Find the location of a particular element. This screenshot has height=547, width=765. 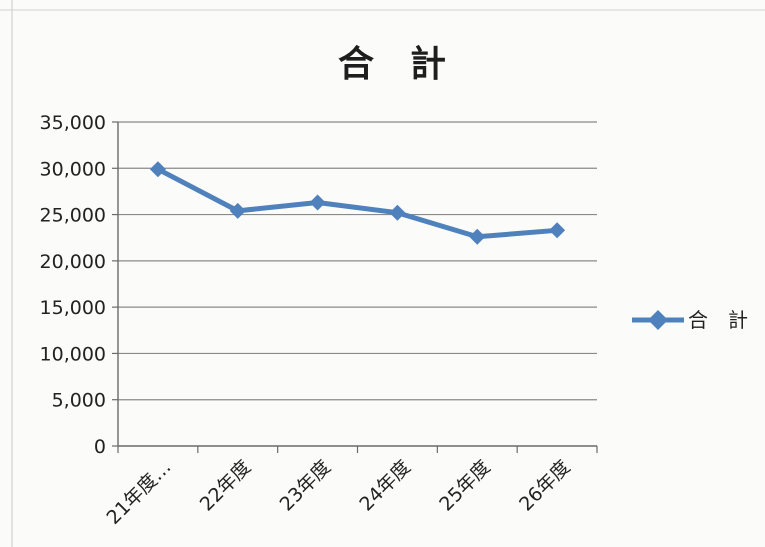

x-tick-label: 26年度 is located at coordinates (545, 486).